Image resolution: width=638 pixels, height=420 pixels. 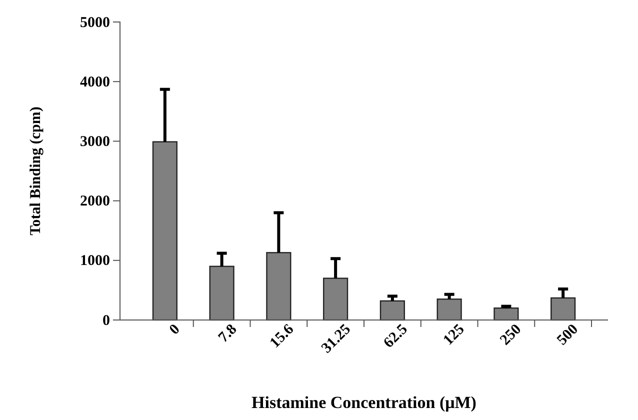 What do you see at coordinates (395, 336) in the screenshot?
I see `x-tick-label: 62.5` at bounding box center [395, 336].